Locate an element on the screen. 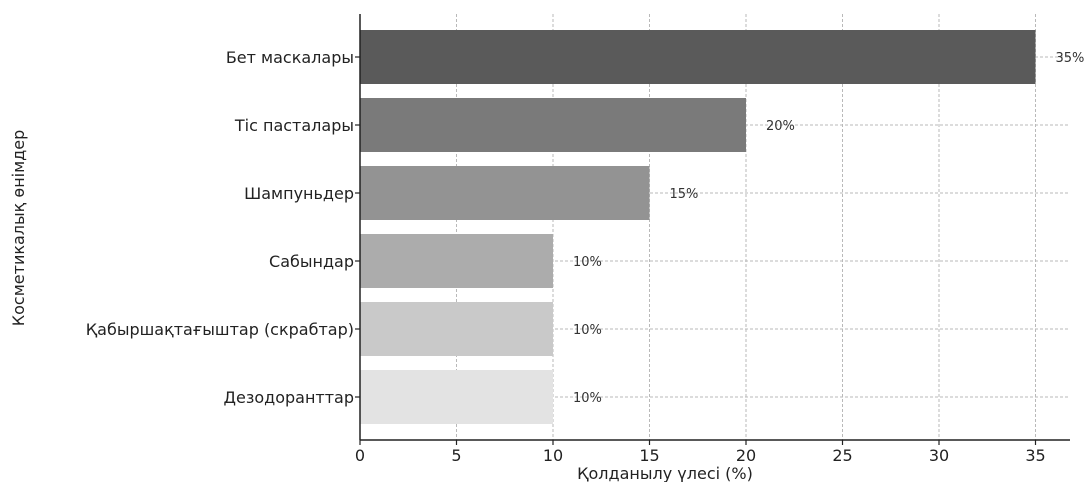 This screenshot has height=482, width=1092. x-tick-label-5: 25 is located at coordinates (842, 455).